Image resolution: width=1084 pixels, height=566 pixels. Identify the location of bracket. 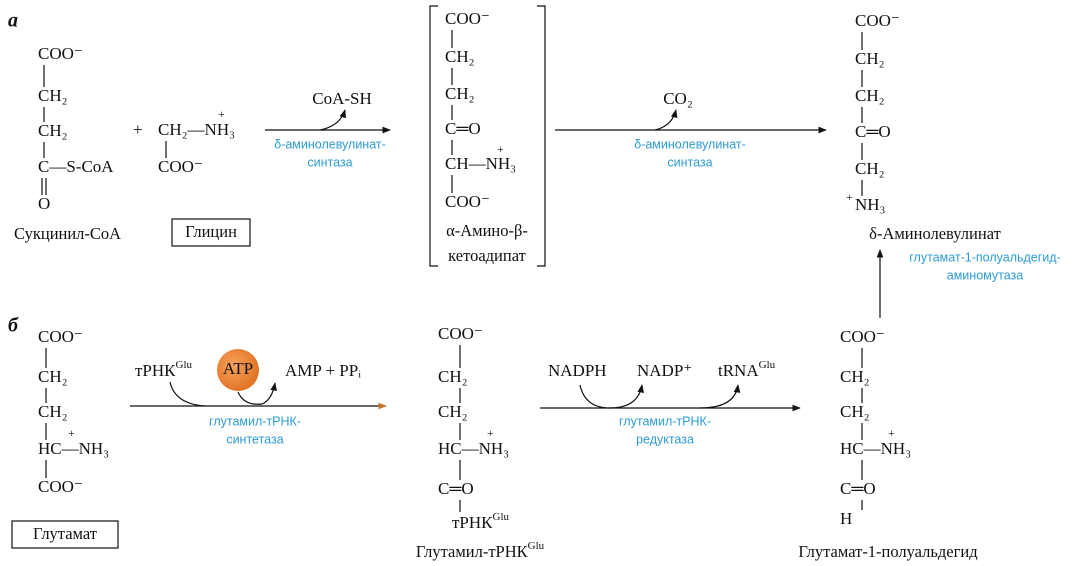
(487, 136).